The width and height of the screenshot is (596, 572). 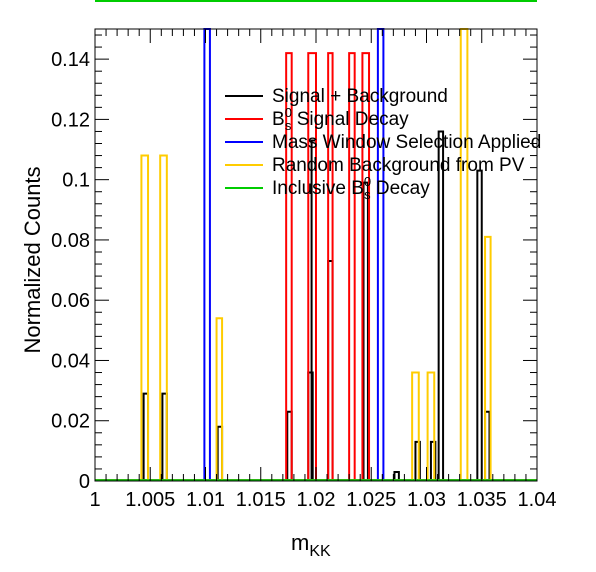 What do you see at coordinates (261, 500) in the screenshot?
I see `x-tick-label: 1.015` at bounding box center [261, 500].